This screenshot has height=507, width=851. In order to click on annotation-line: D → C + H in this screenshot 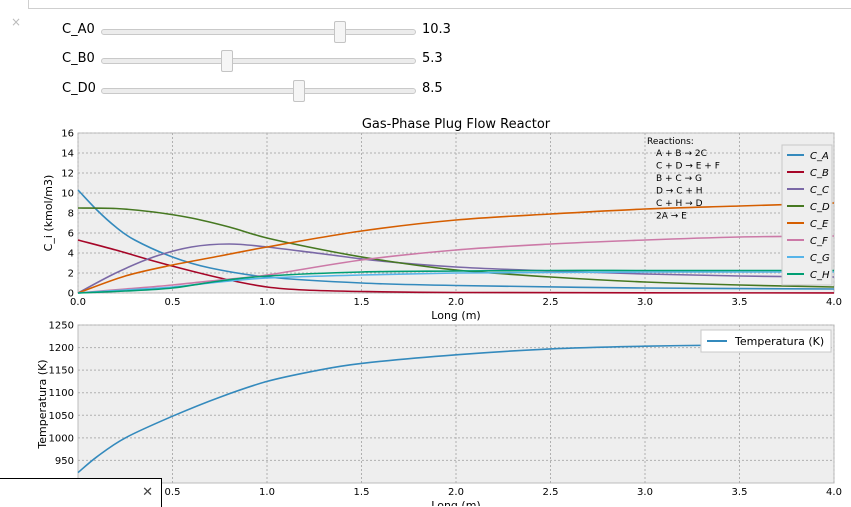, I will do `click(679, 192)`.